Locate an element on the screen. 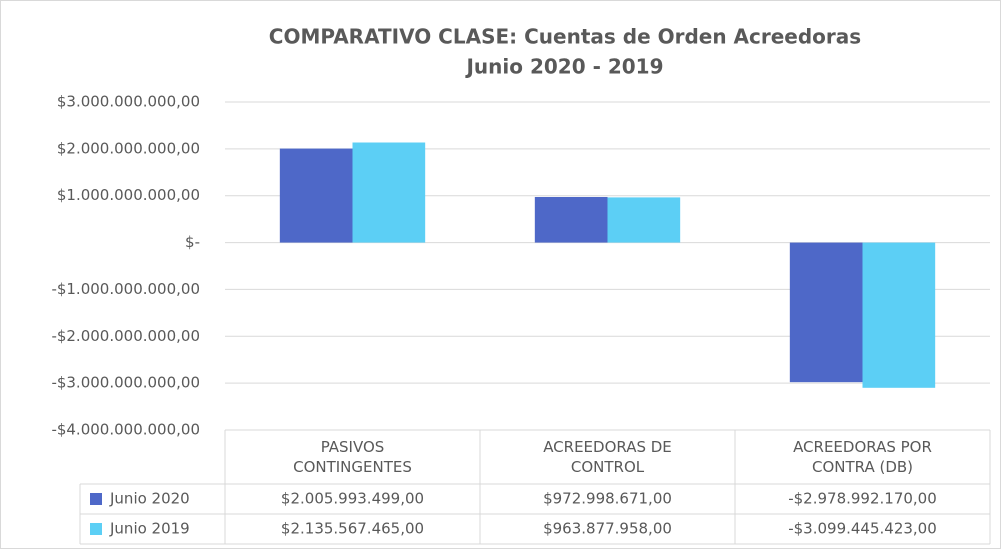 This screenshot has height=550, width=1002. x-tick-label: ACREEDORAS POR CONTRA (DB) is located at coordinates (862, 457).